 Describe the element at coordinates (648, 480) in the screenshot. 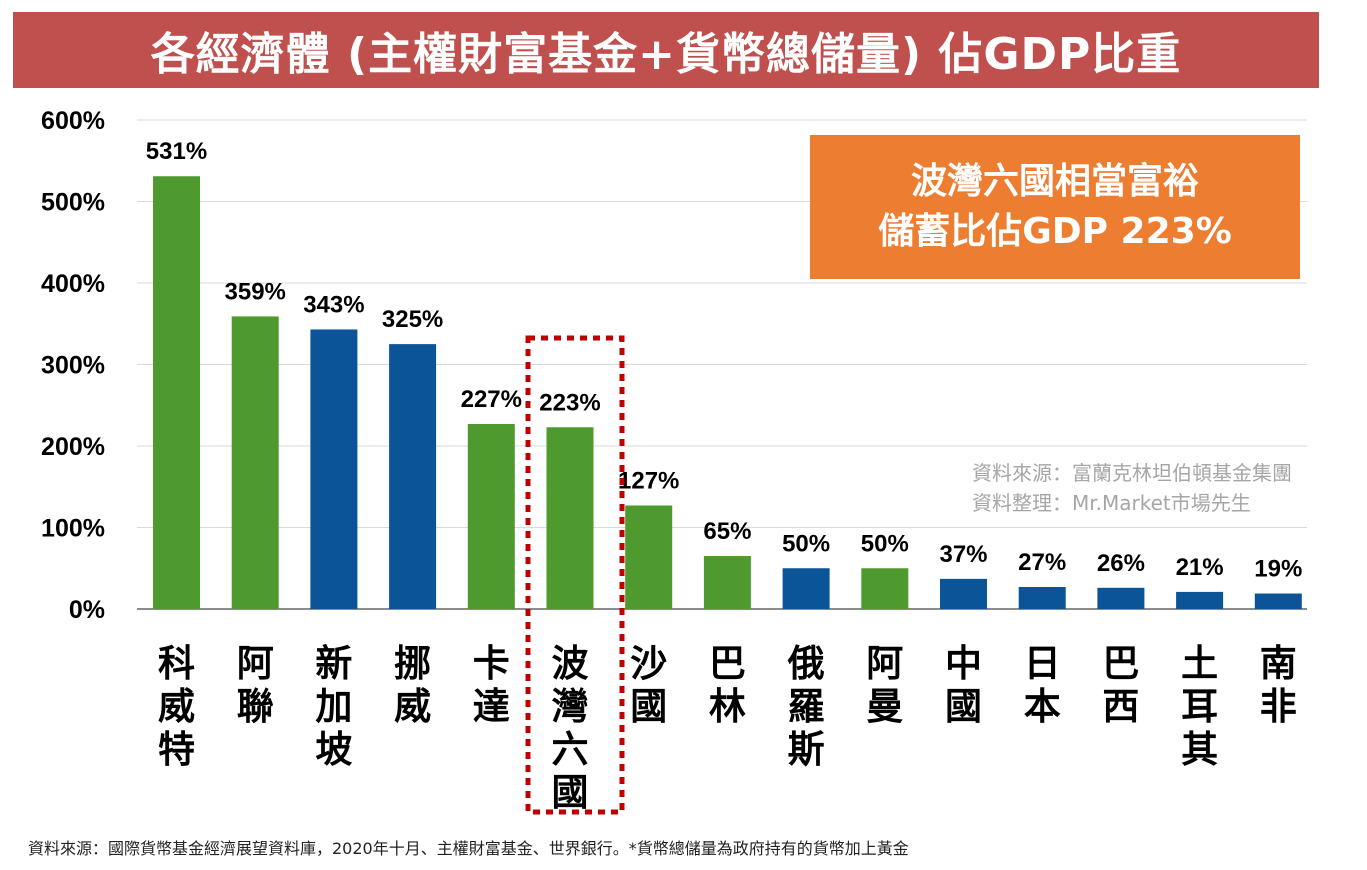

I see `data-label: 127%` at that location.